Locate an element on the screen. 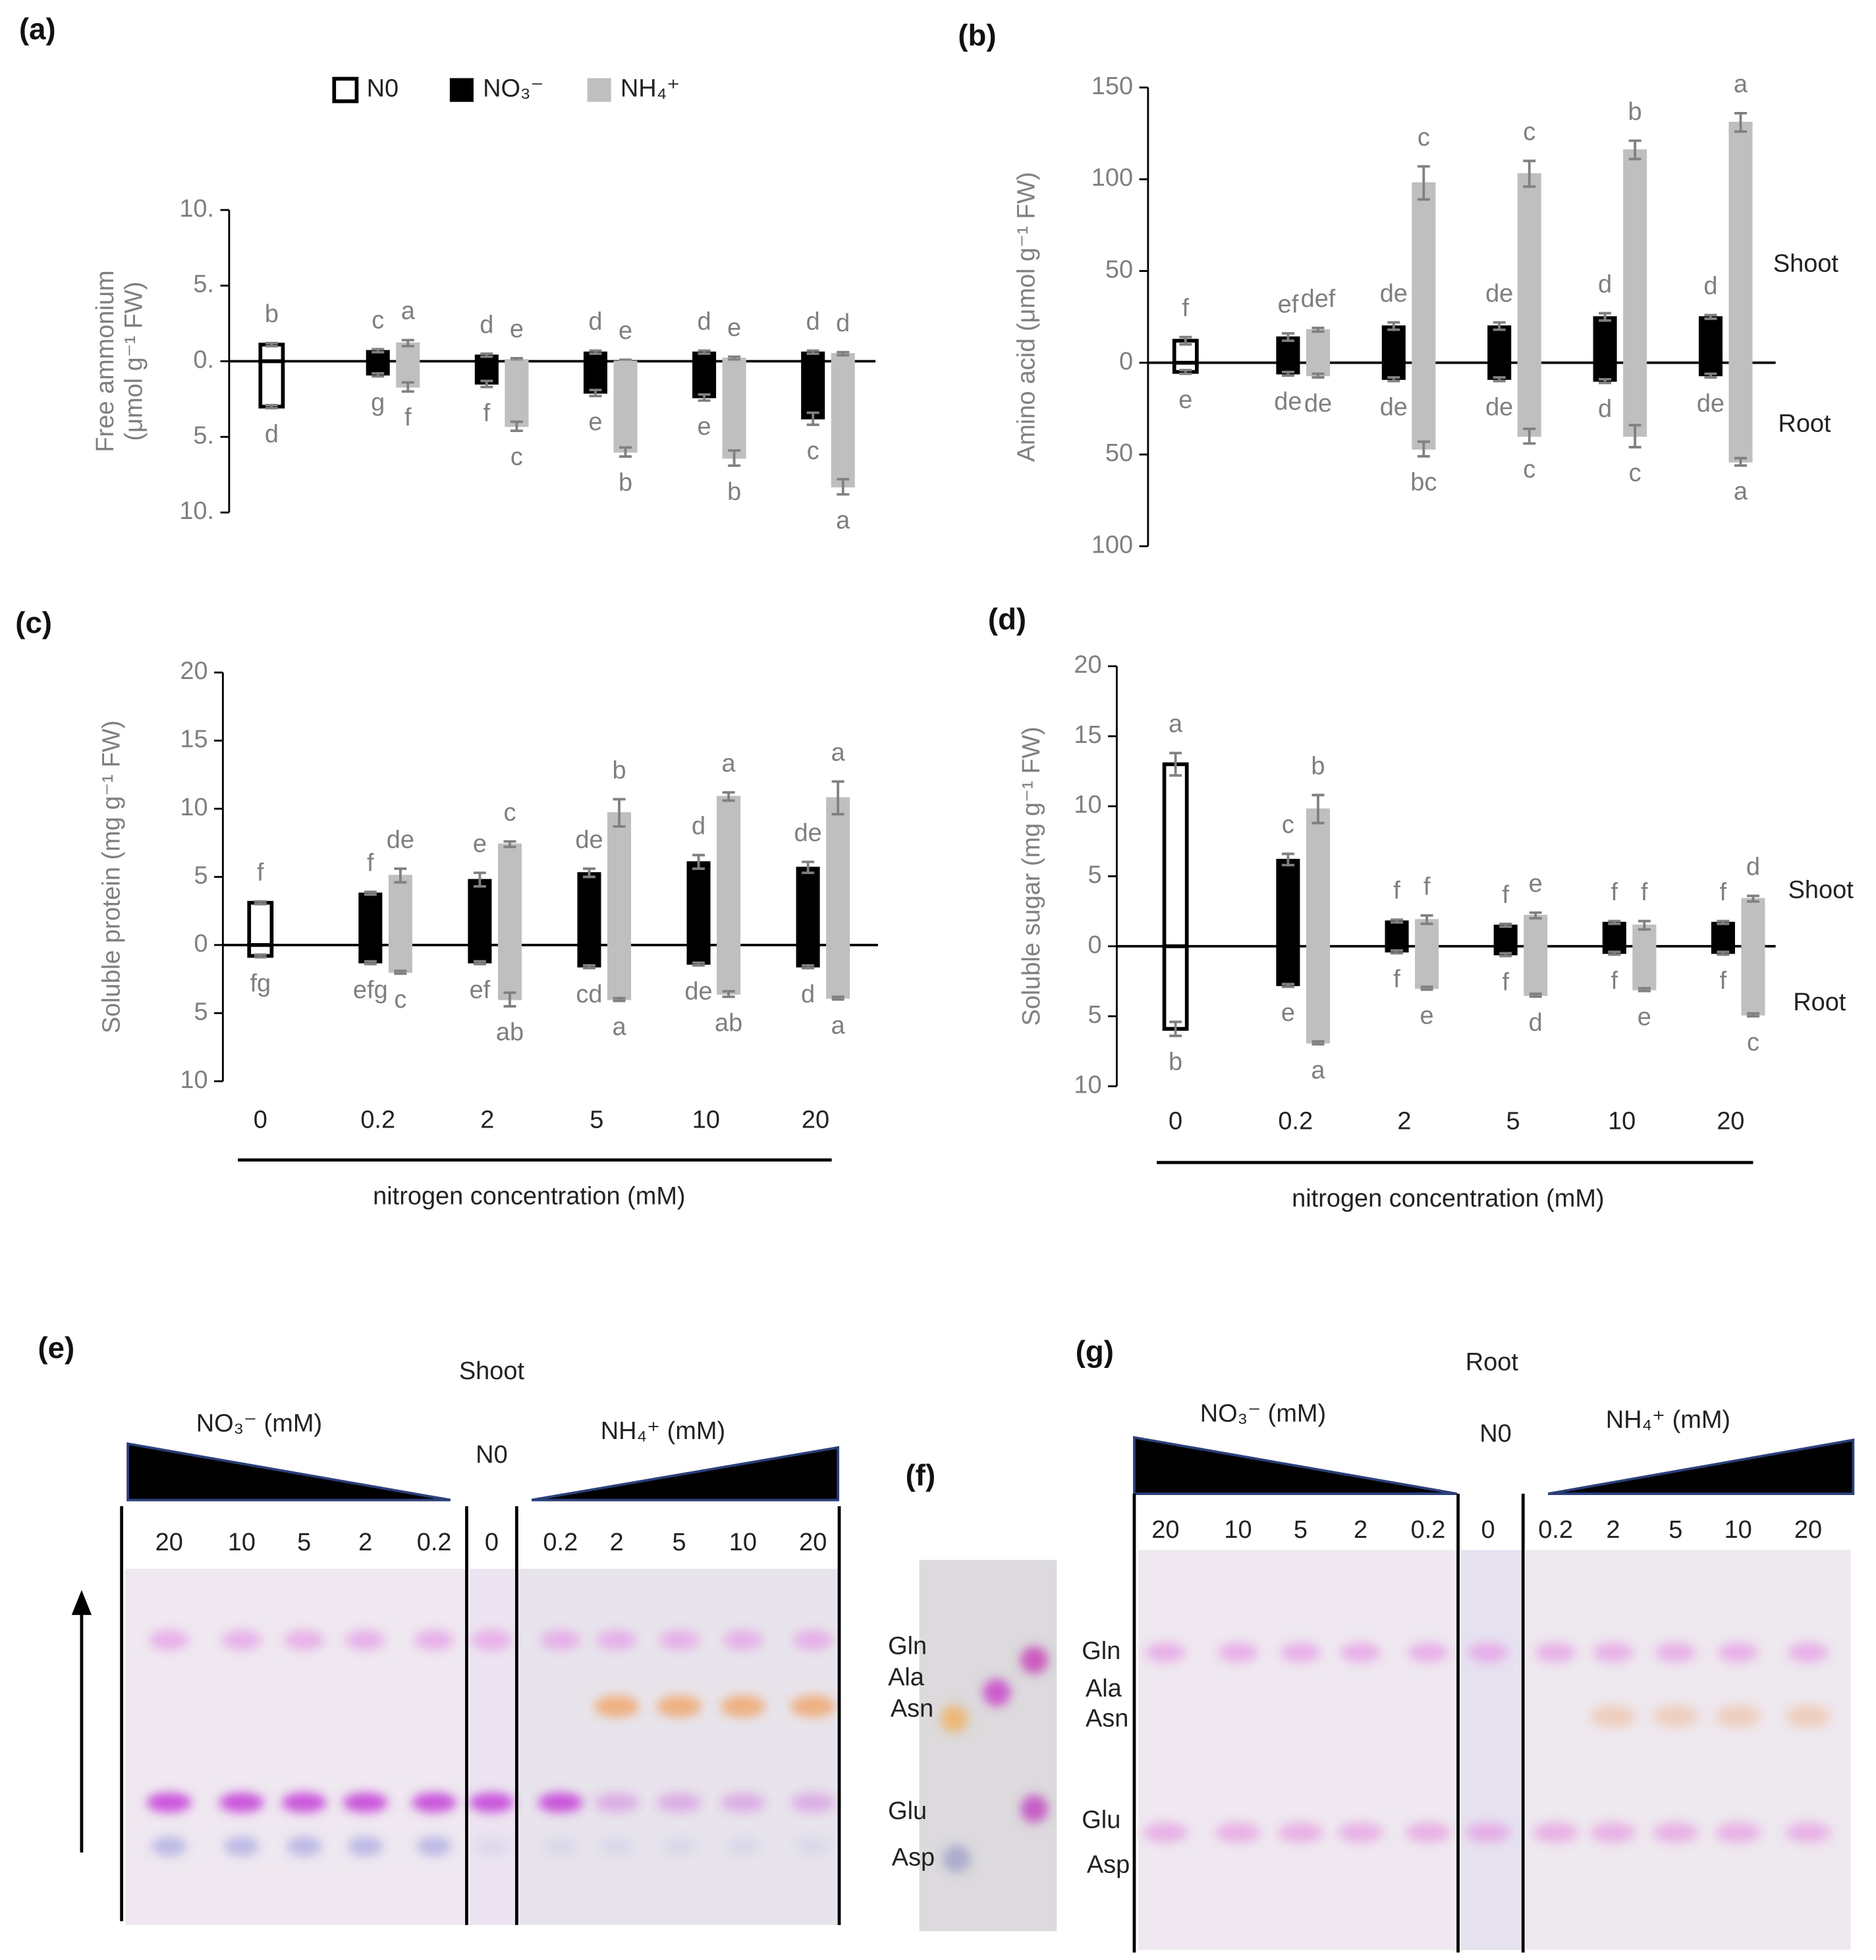 The height and width of the screenshot is (1960, 1876). lane-label: 2 is located at coordinates (1613, 1530).